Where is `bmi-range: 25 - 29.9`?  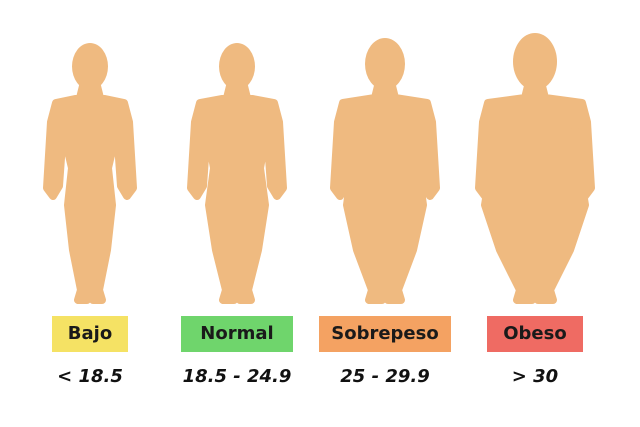 bmi-range: 25 - 29.9 is located at coordinates (385, 376).